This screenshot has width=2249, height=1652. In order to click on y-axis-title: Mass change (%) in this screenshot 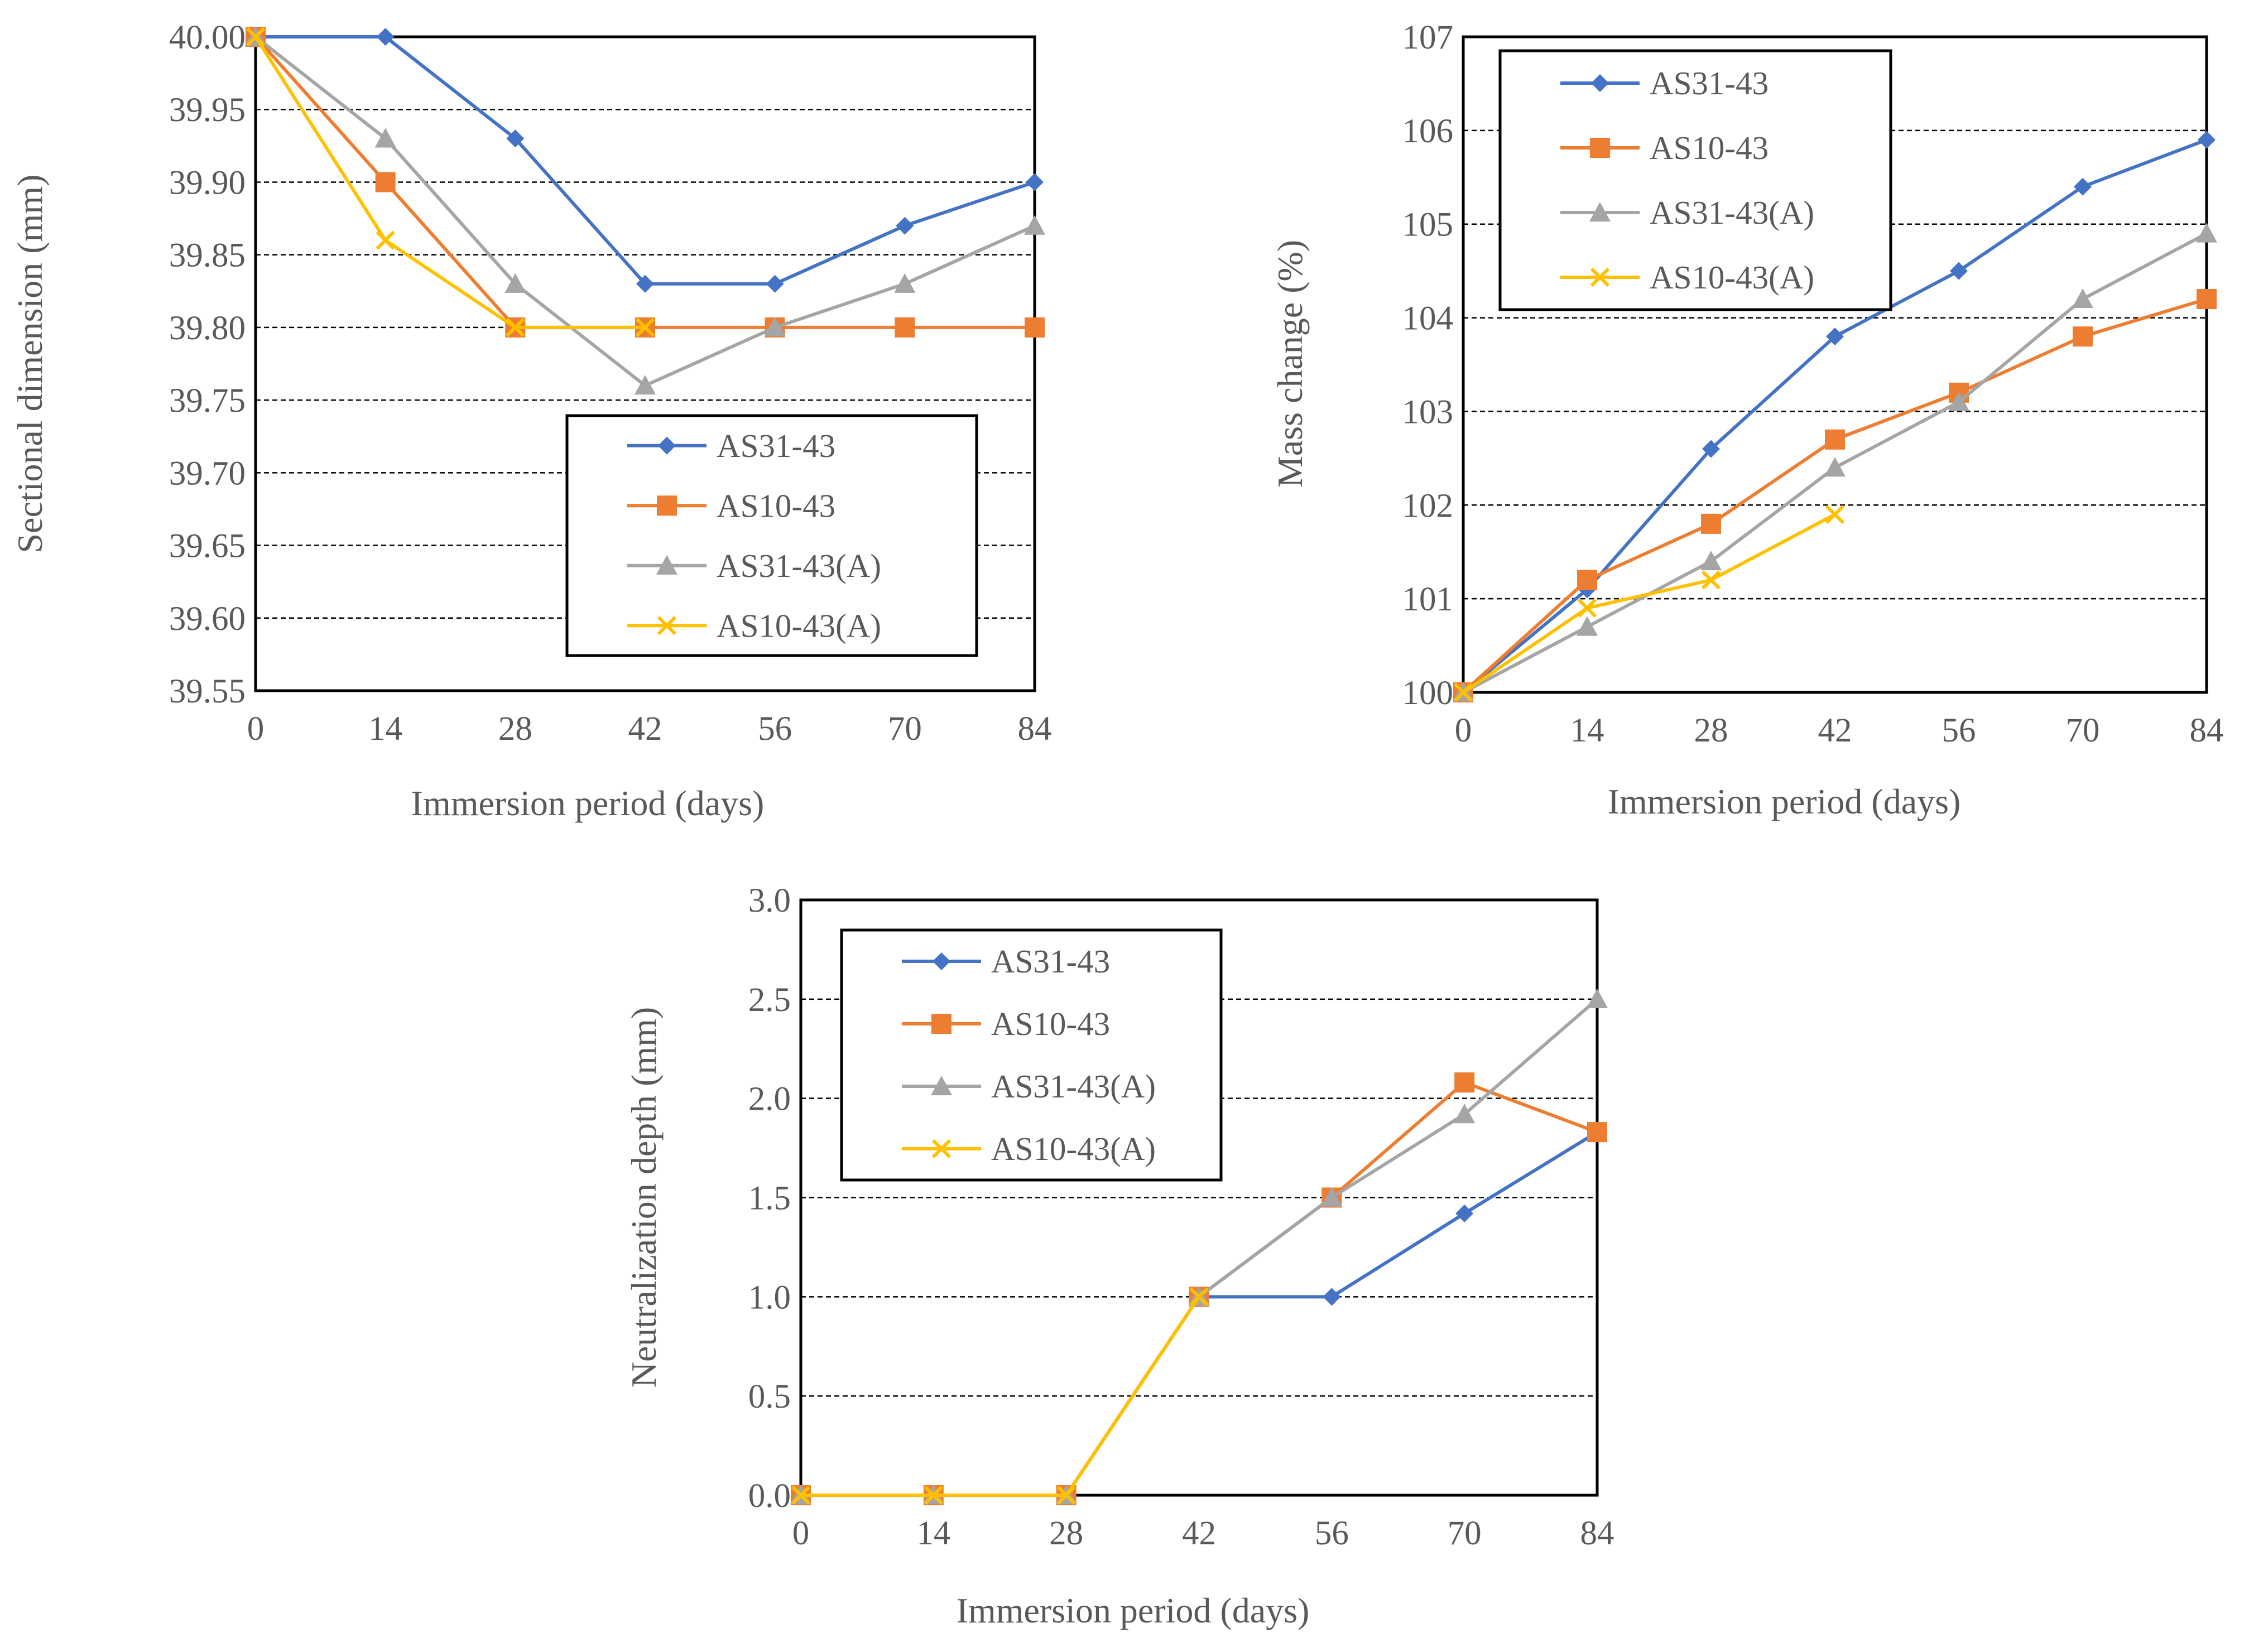, I will do `click(1290, 364)`.